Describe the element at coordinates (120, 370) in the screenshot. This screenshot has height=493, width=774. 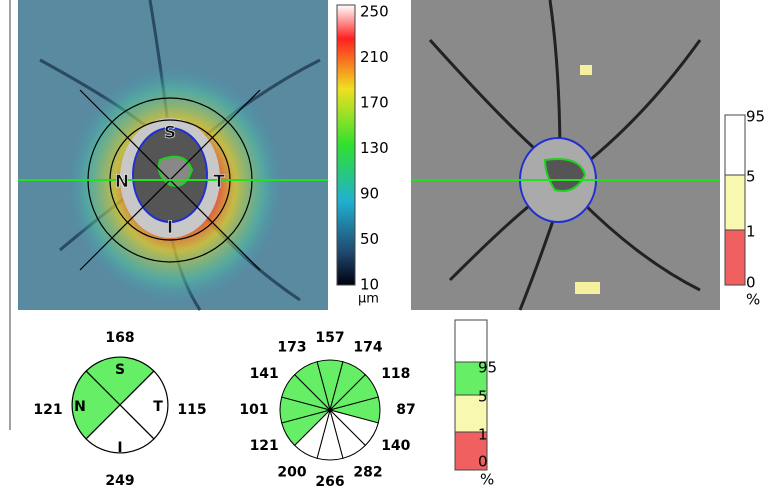
I see `quadrant-letter: S` at that location.